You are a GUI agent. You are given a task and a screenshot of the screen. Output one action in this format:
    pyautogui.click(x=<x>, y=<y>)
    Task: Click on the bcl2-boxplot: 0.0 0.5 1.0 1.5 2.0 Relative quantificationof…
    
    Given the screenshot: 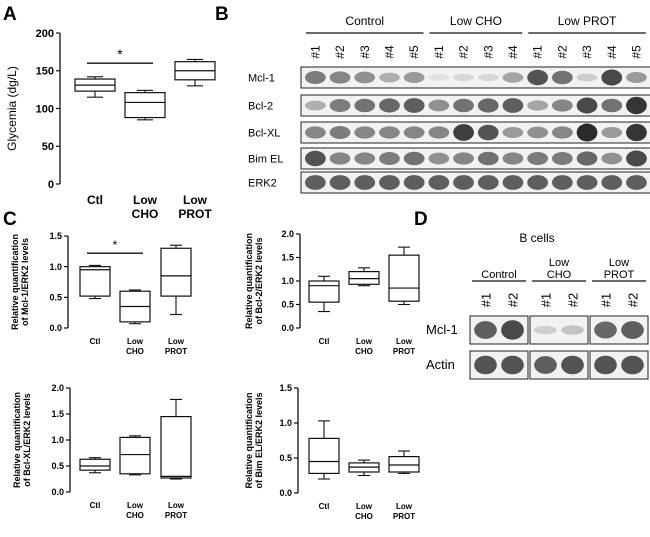 What is the action you would take?
    pyautogui.click(x=332, y=292)
    